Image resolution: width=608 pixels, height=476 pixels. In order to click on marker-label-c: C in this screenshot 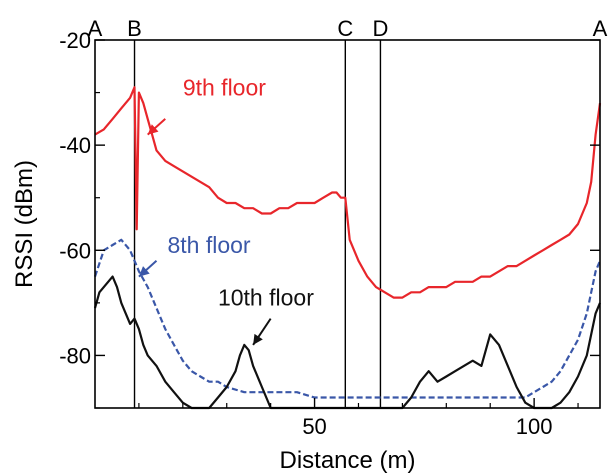, I will do `click(345, 28)`.